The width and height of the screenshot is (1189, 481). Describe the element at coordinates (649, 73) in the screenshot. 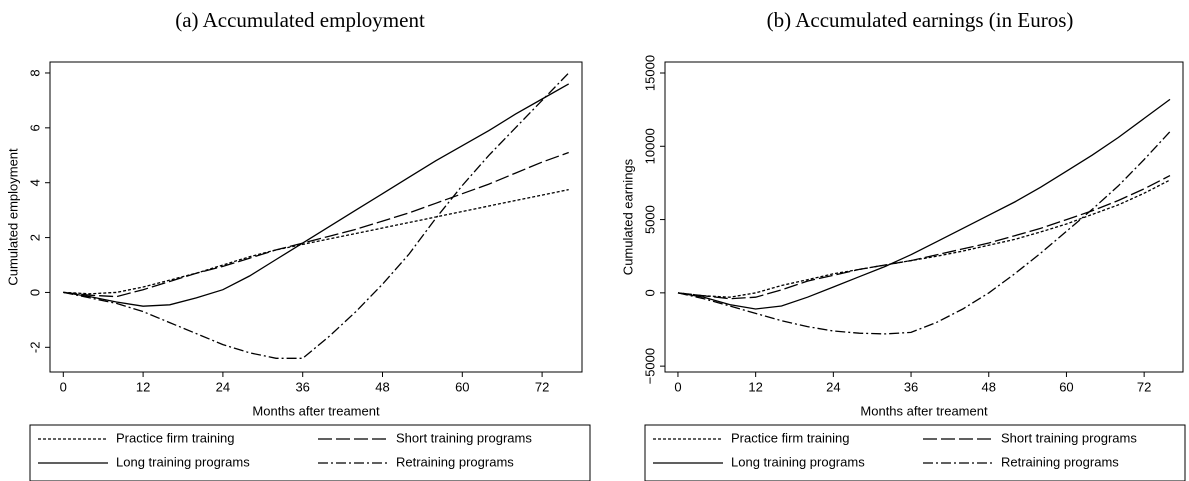

I see `y-tick-label: 15000` at that location.